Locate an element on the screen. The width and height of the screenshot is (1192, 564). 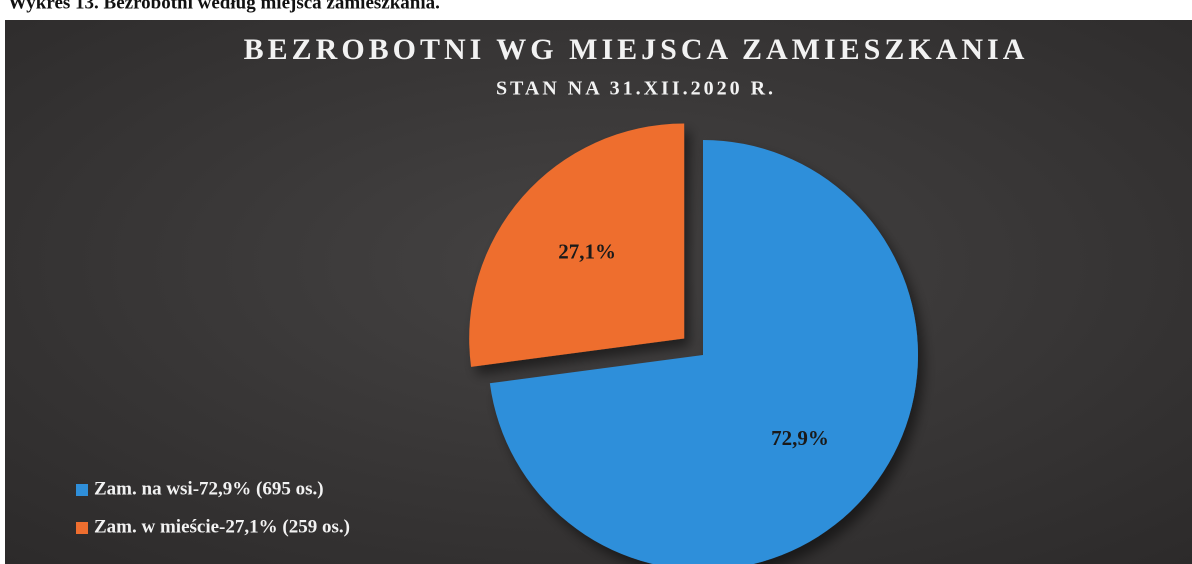
legend-label: Zam. w mieście-27,1% (259 os.) is located at coordinates (222, 526).